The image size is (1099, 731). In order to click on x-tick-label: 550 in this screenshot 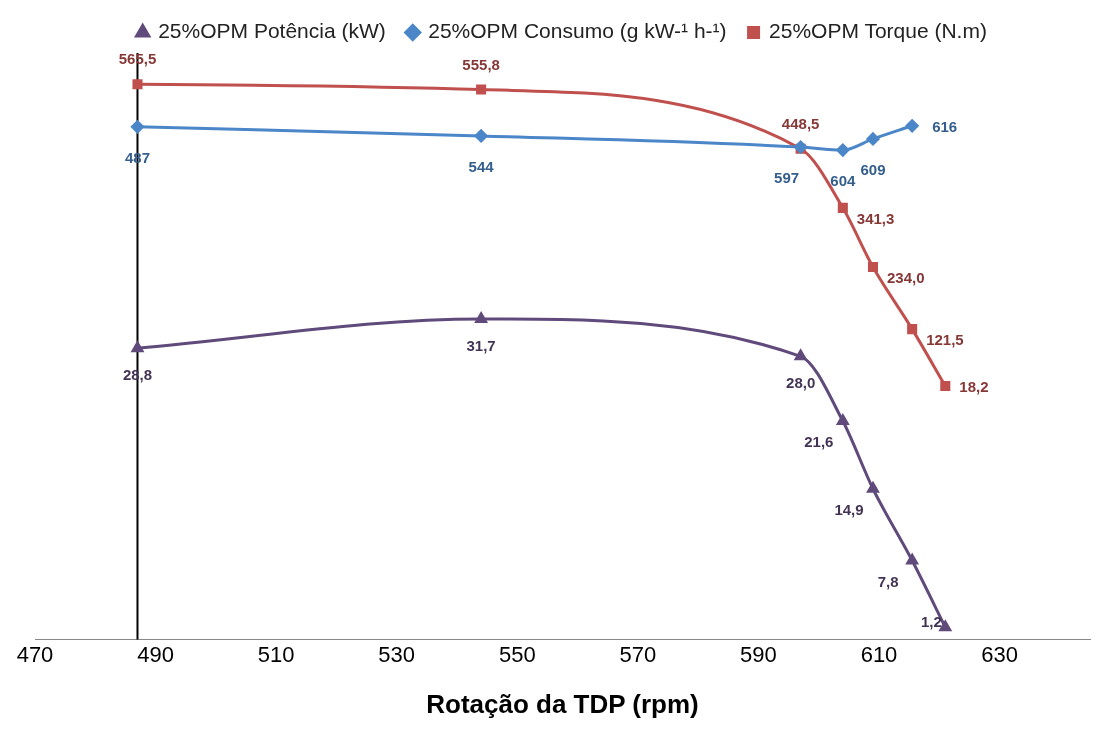, I will do `click(517, 654)`.